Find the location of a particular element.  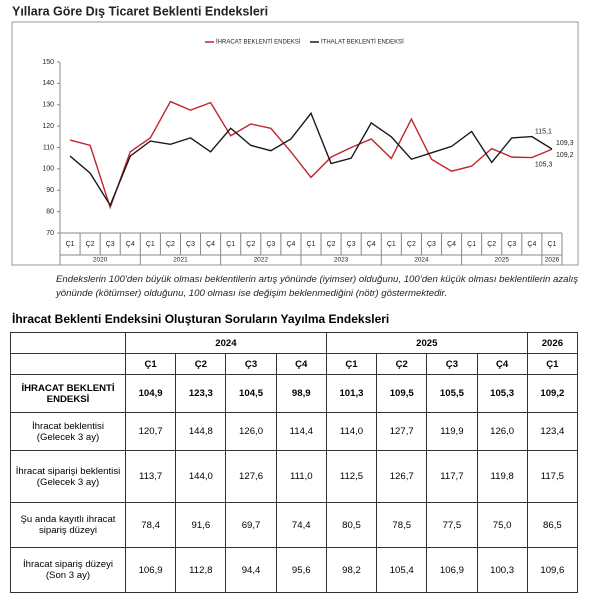

y-tick-label: 70 is located at coordinates (50, 233).